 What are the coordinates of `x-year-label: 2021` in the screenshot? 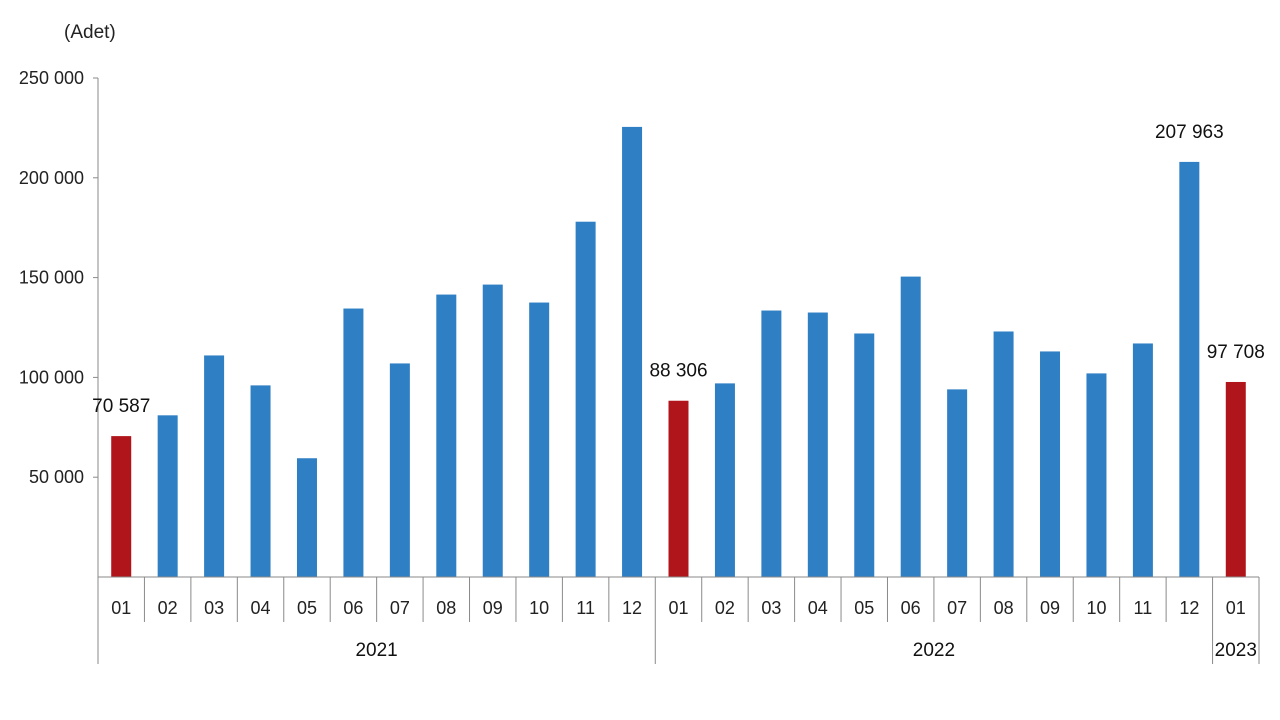 It's located at (376, 650).